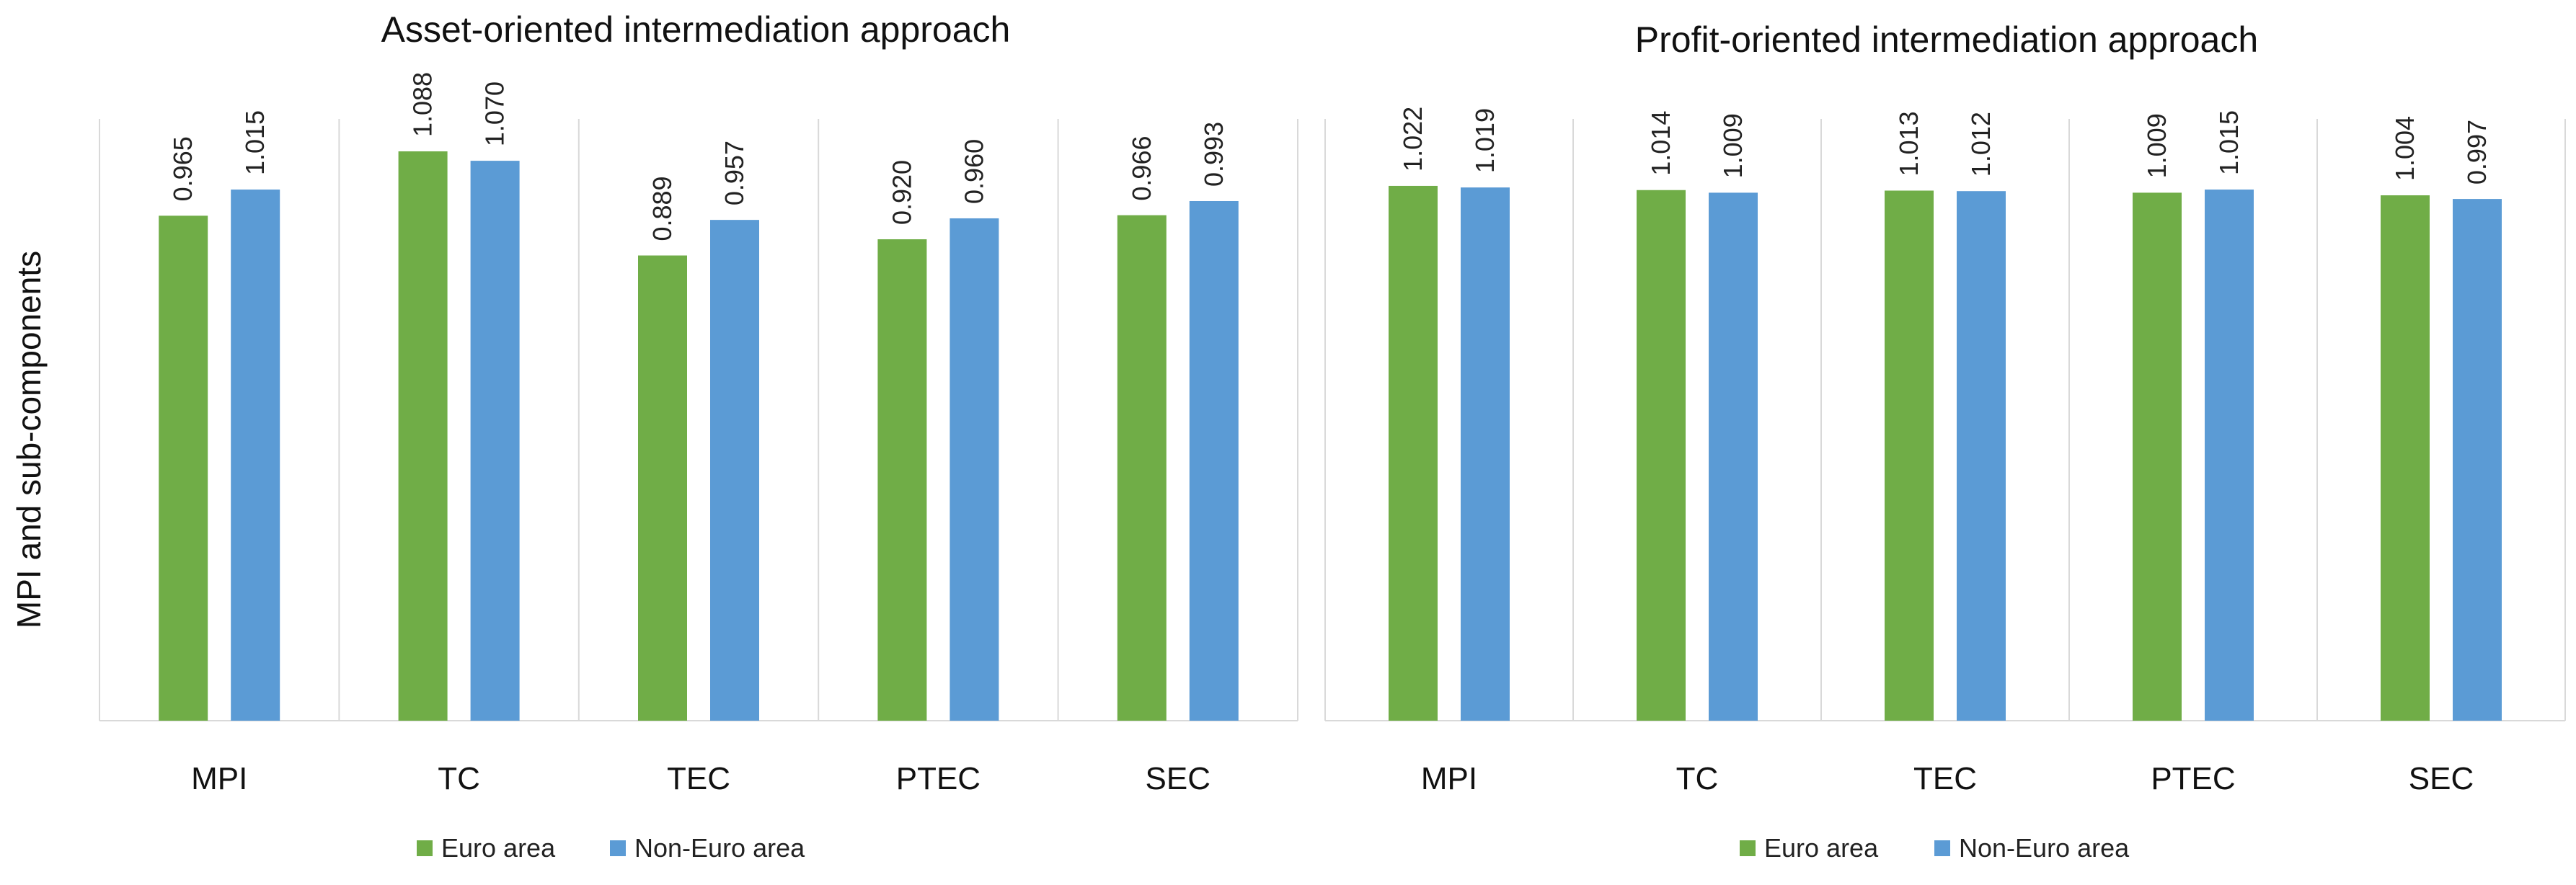 Image resolution: width=2576 pixels, height=885 pixels. Describe the element at coordinates (1909, 143) in the screenshot. I see `data-label: 1.013` at that location.